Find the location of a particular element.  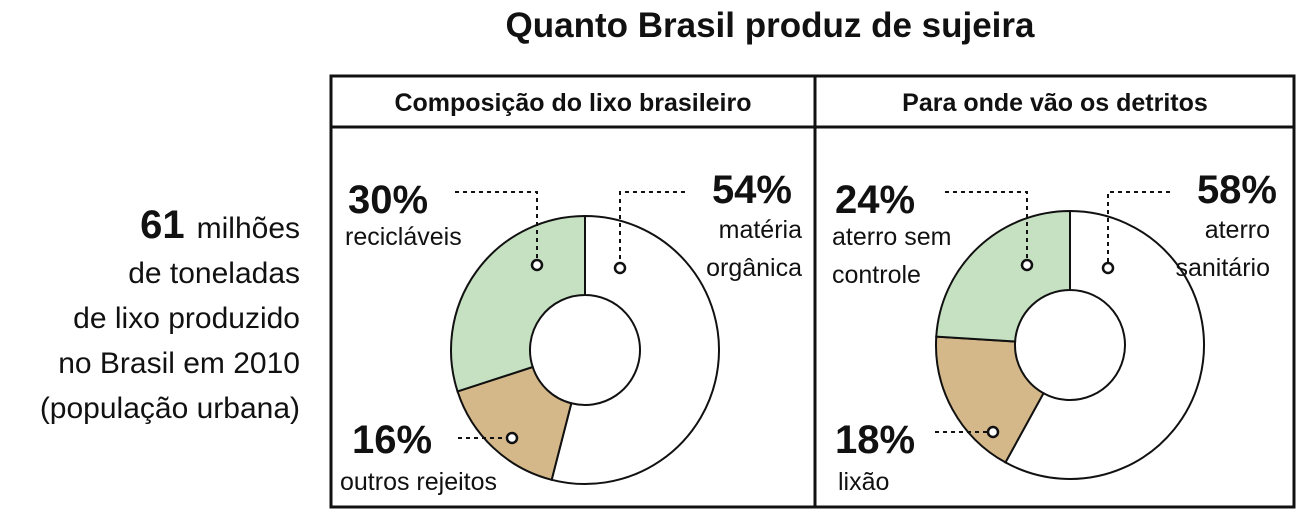

value-label: 24% is located at coordinates (875, 200).